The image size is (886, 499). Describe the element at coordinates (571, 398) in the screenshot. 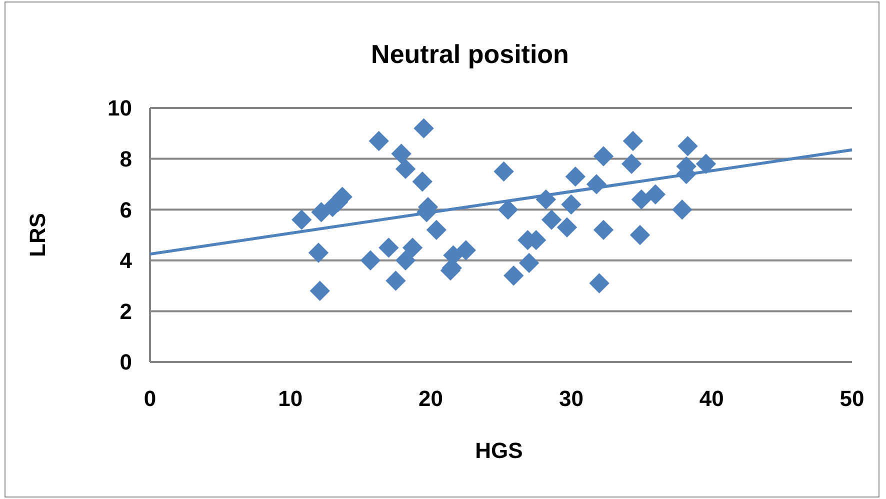

I see `x-tick-label: 30` at that location.